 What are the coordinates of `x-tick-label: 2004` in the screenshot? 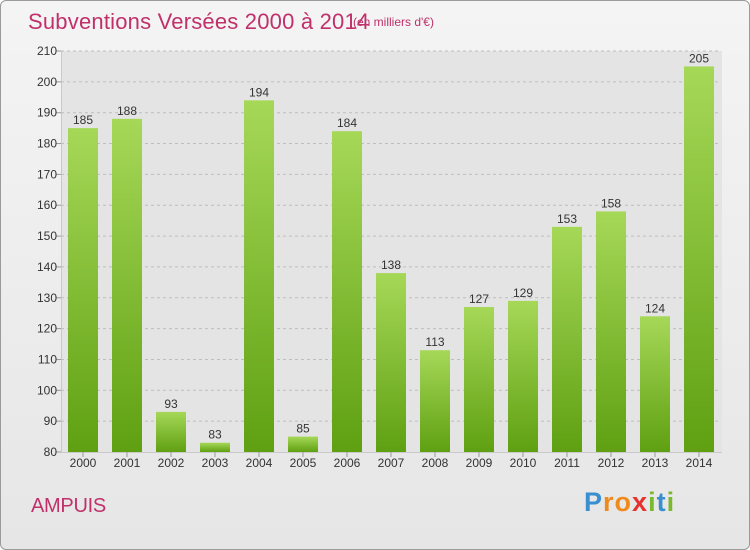 It's located at (259, 463).